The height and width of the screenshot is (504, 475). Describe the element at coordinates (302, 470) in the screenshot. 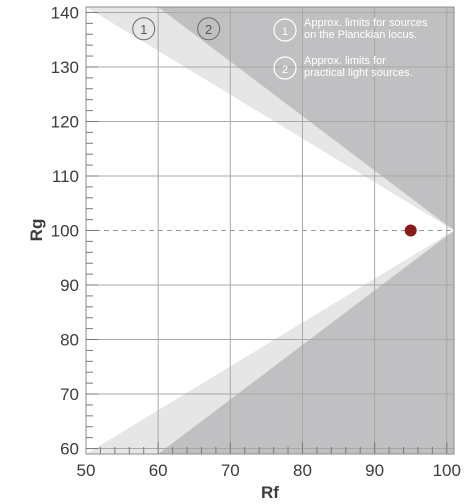

I see `x-tick-label: 80` at that location.